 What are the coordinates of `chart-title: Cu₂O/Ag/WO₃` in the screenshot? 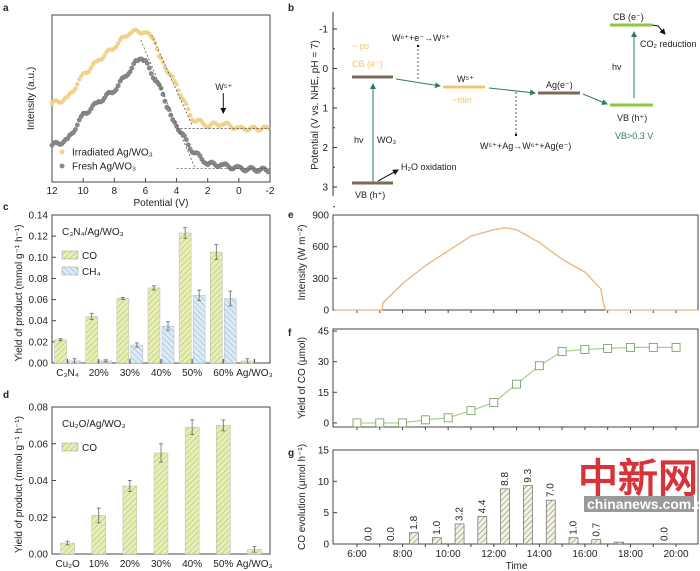 It's located at (94, 424).